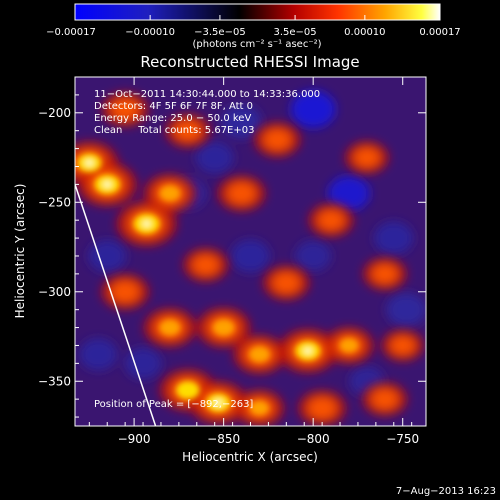  I want to click on y-axis-label: Heliocentric Y (arcsec), so click(20, 251).